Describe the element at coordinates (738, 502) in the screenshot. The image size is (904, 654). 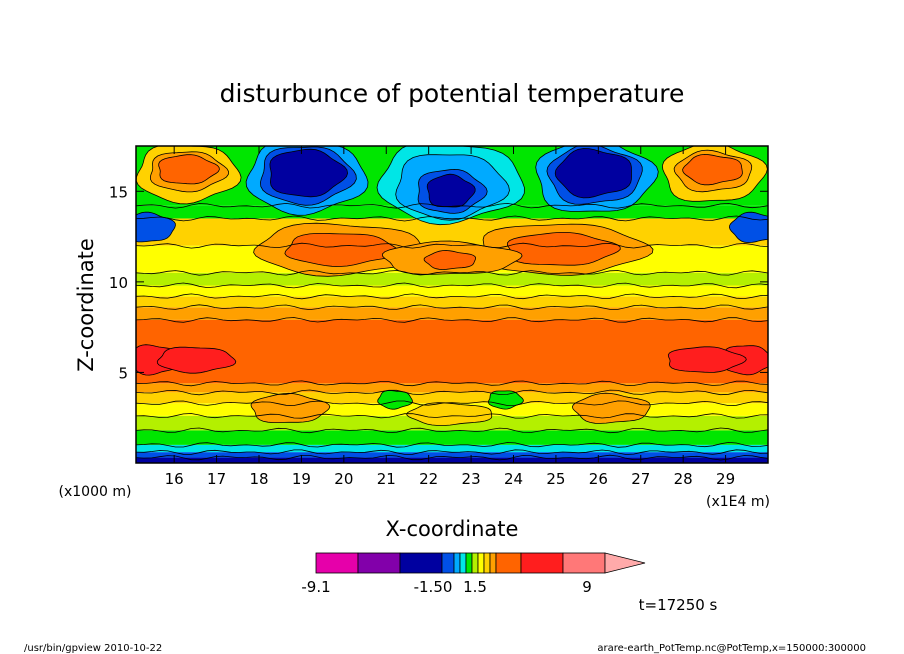
I see `x-unit-label: (x1E4 m)` at that location.